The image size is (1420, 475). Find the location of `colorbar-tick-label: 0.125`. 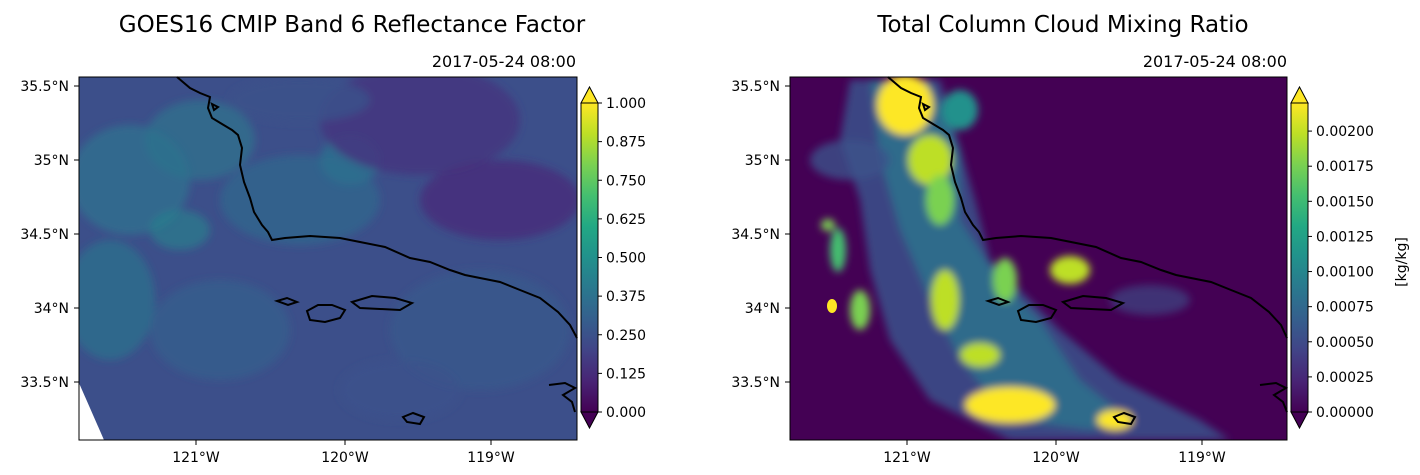

colorbar-tick-label: 0.125 is located at coordinates (626, 374).